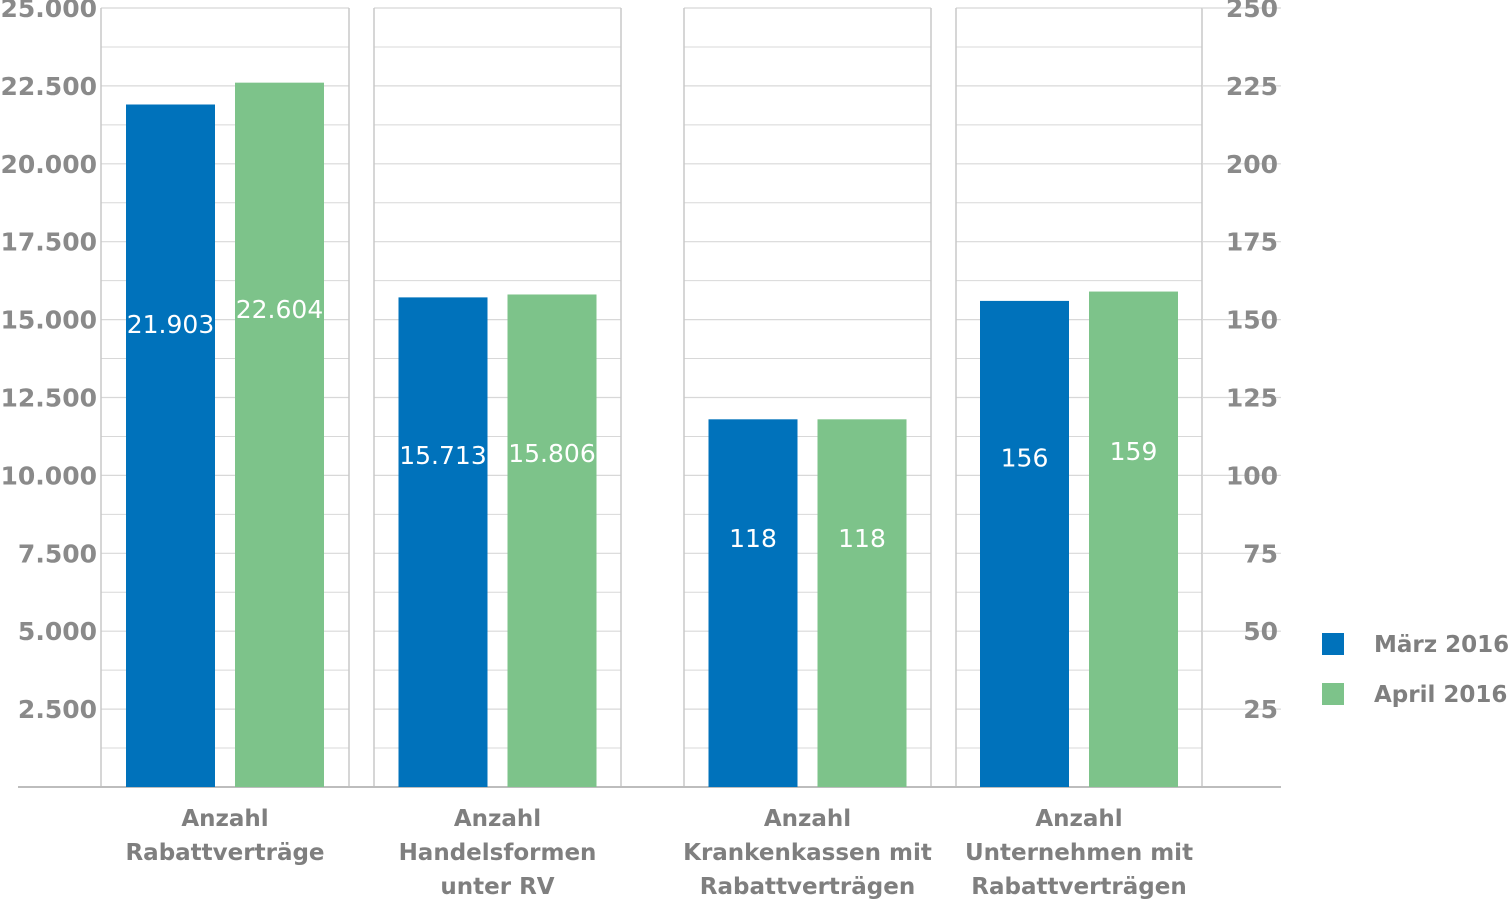 Image resolution: width=1509 pixels, height=903 pixels. Describe the element at coordinates (1252, 475) in the screenshot. I see `right-y-tick-label: 100` at that location.